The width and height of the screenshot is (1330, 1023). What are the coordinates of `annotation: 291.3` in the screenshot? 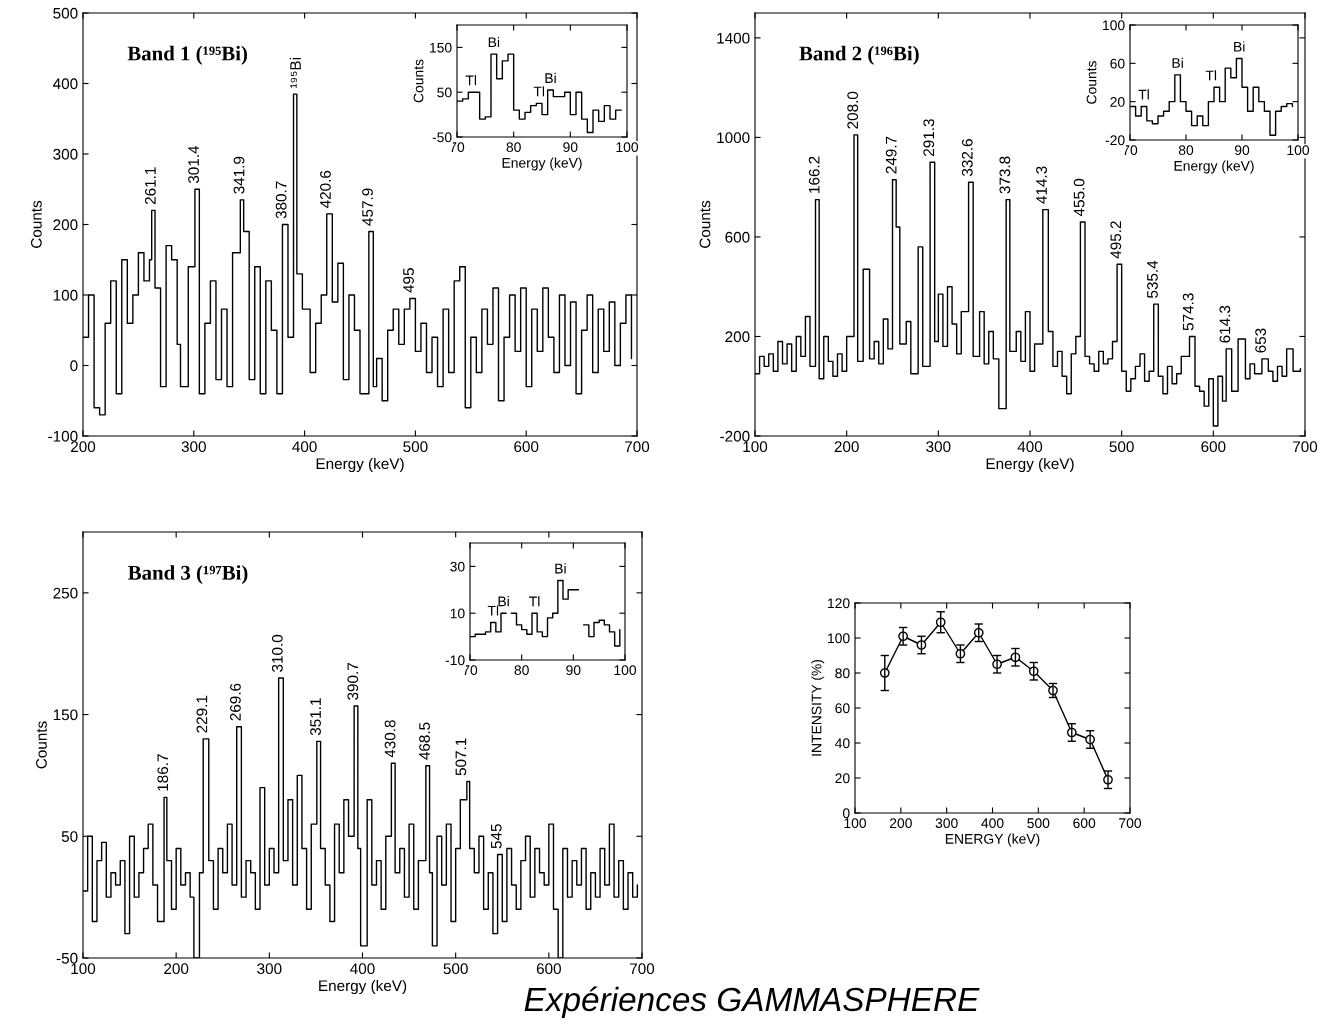 It's located at (929, 137).